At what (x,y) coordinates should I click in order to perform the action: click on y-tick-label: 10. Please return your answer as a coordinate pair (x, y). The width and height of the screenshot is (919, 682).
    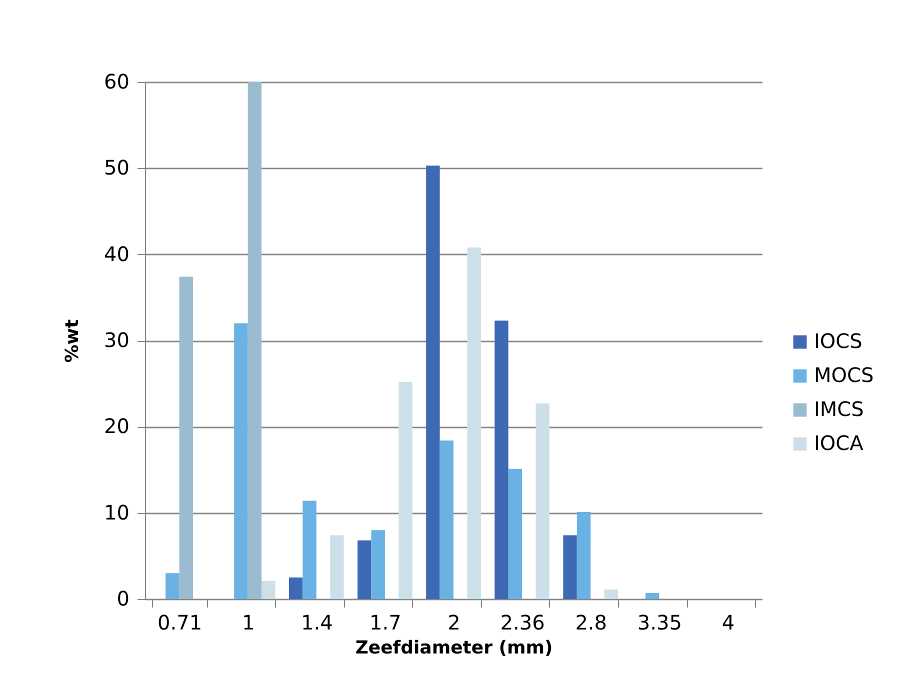
    Looking at the image, I should click on (117, 512).